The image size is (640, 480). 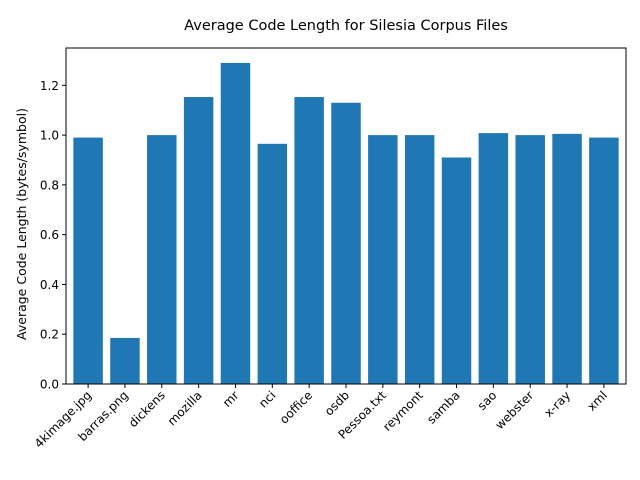 I want to click on bar-mr, so click(x=235, y=223).